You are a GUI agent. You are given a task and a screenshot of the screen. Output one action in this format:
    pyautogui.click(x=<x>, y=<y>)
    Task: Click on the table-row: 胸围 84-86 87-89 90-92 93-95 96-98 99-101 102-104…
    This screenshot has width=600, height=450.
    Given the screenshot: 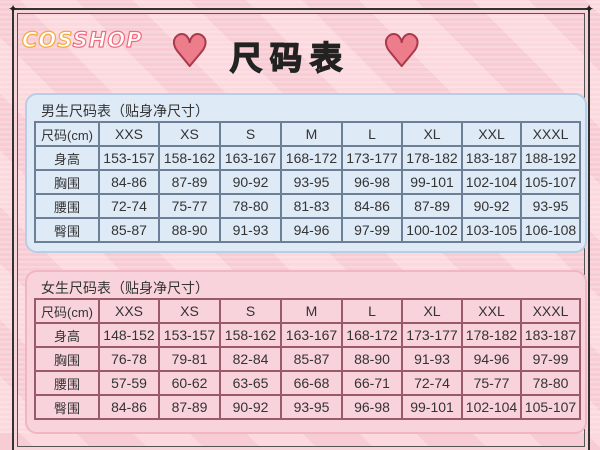 What is the action you would take?
    pyautogui.click(x=307, y=182)
    